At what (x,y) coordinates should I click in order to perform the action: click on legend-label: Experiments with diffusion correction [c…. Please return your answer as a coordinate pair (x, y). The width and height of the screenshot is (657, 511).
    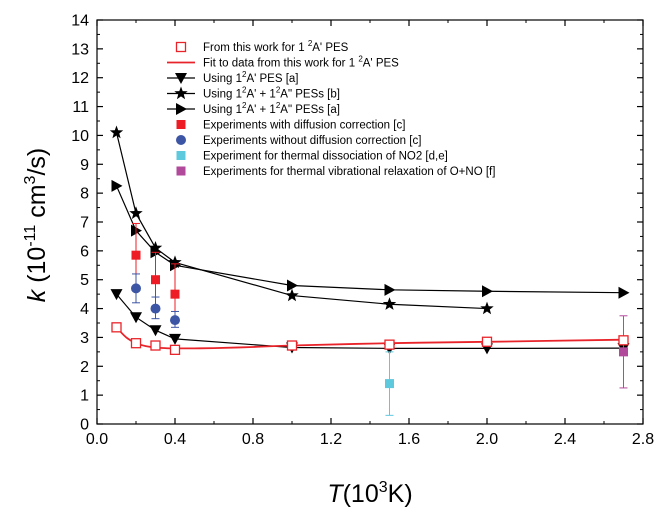
    Looking at the image, I should click on (304, 126).